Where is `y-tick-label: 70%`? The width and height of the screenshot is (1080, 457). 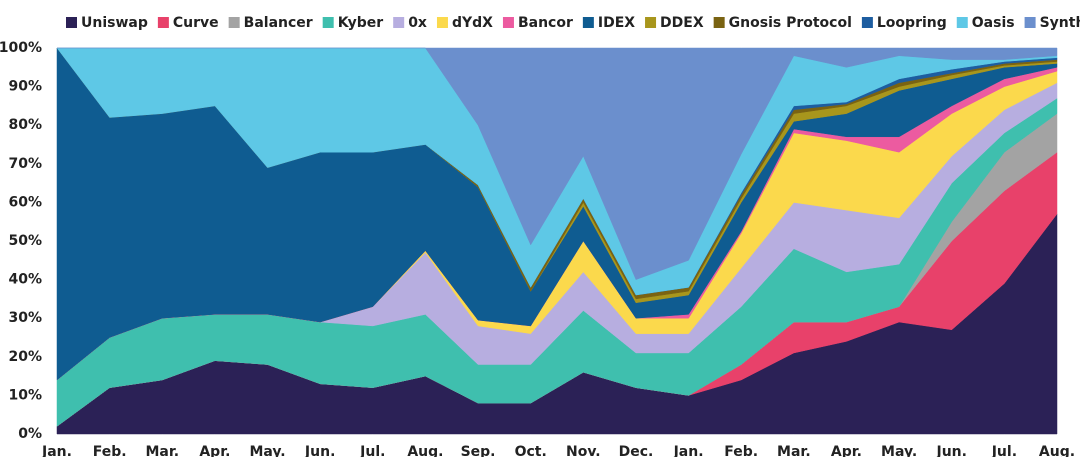
y-tick-label: 70% is located at coordinates (25, 164).